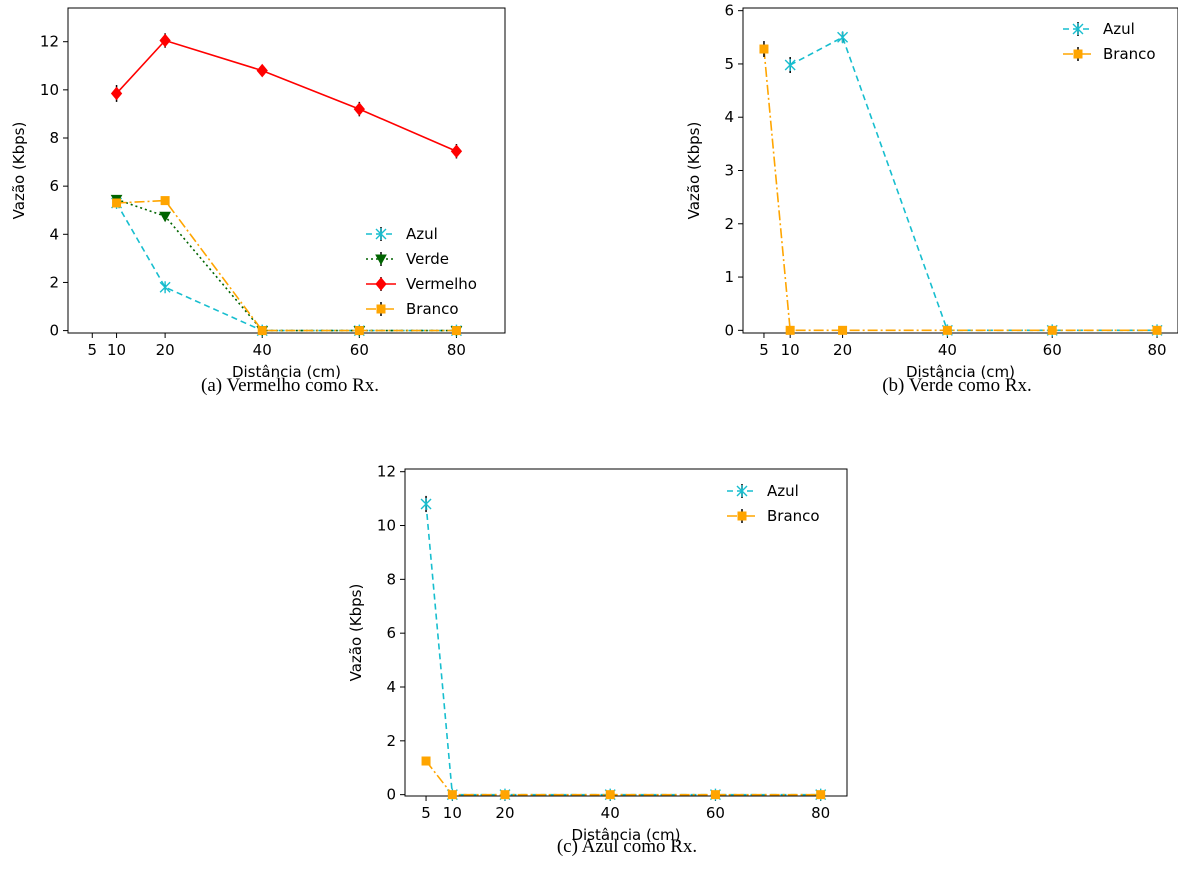 The width and height of the screenshot is (1178, 879). I want to click on legend: Azul Verde Vermelho Branco, so click(421, 271).